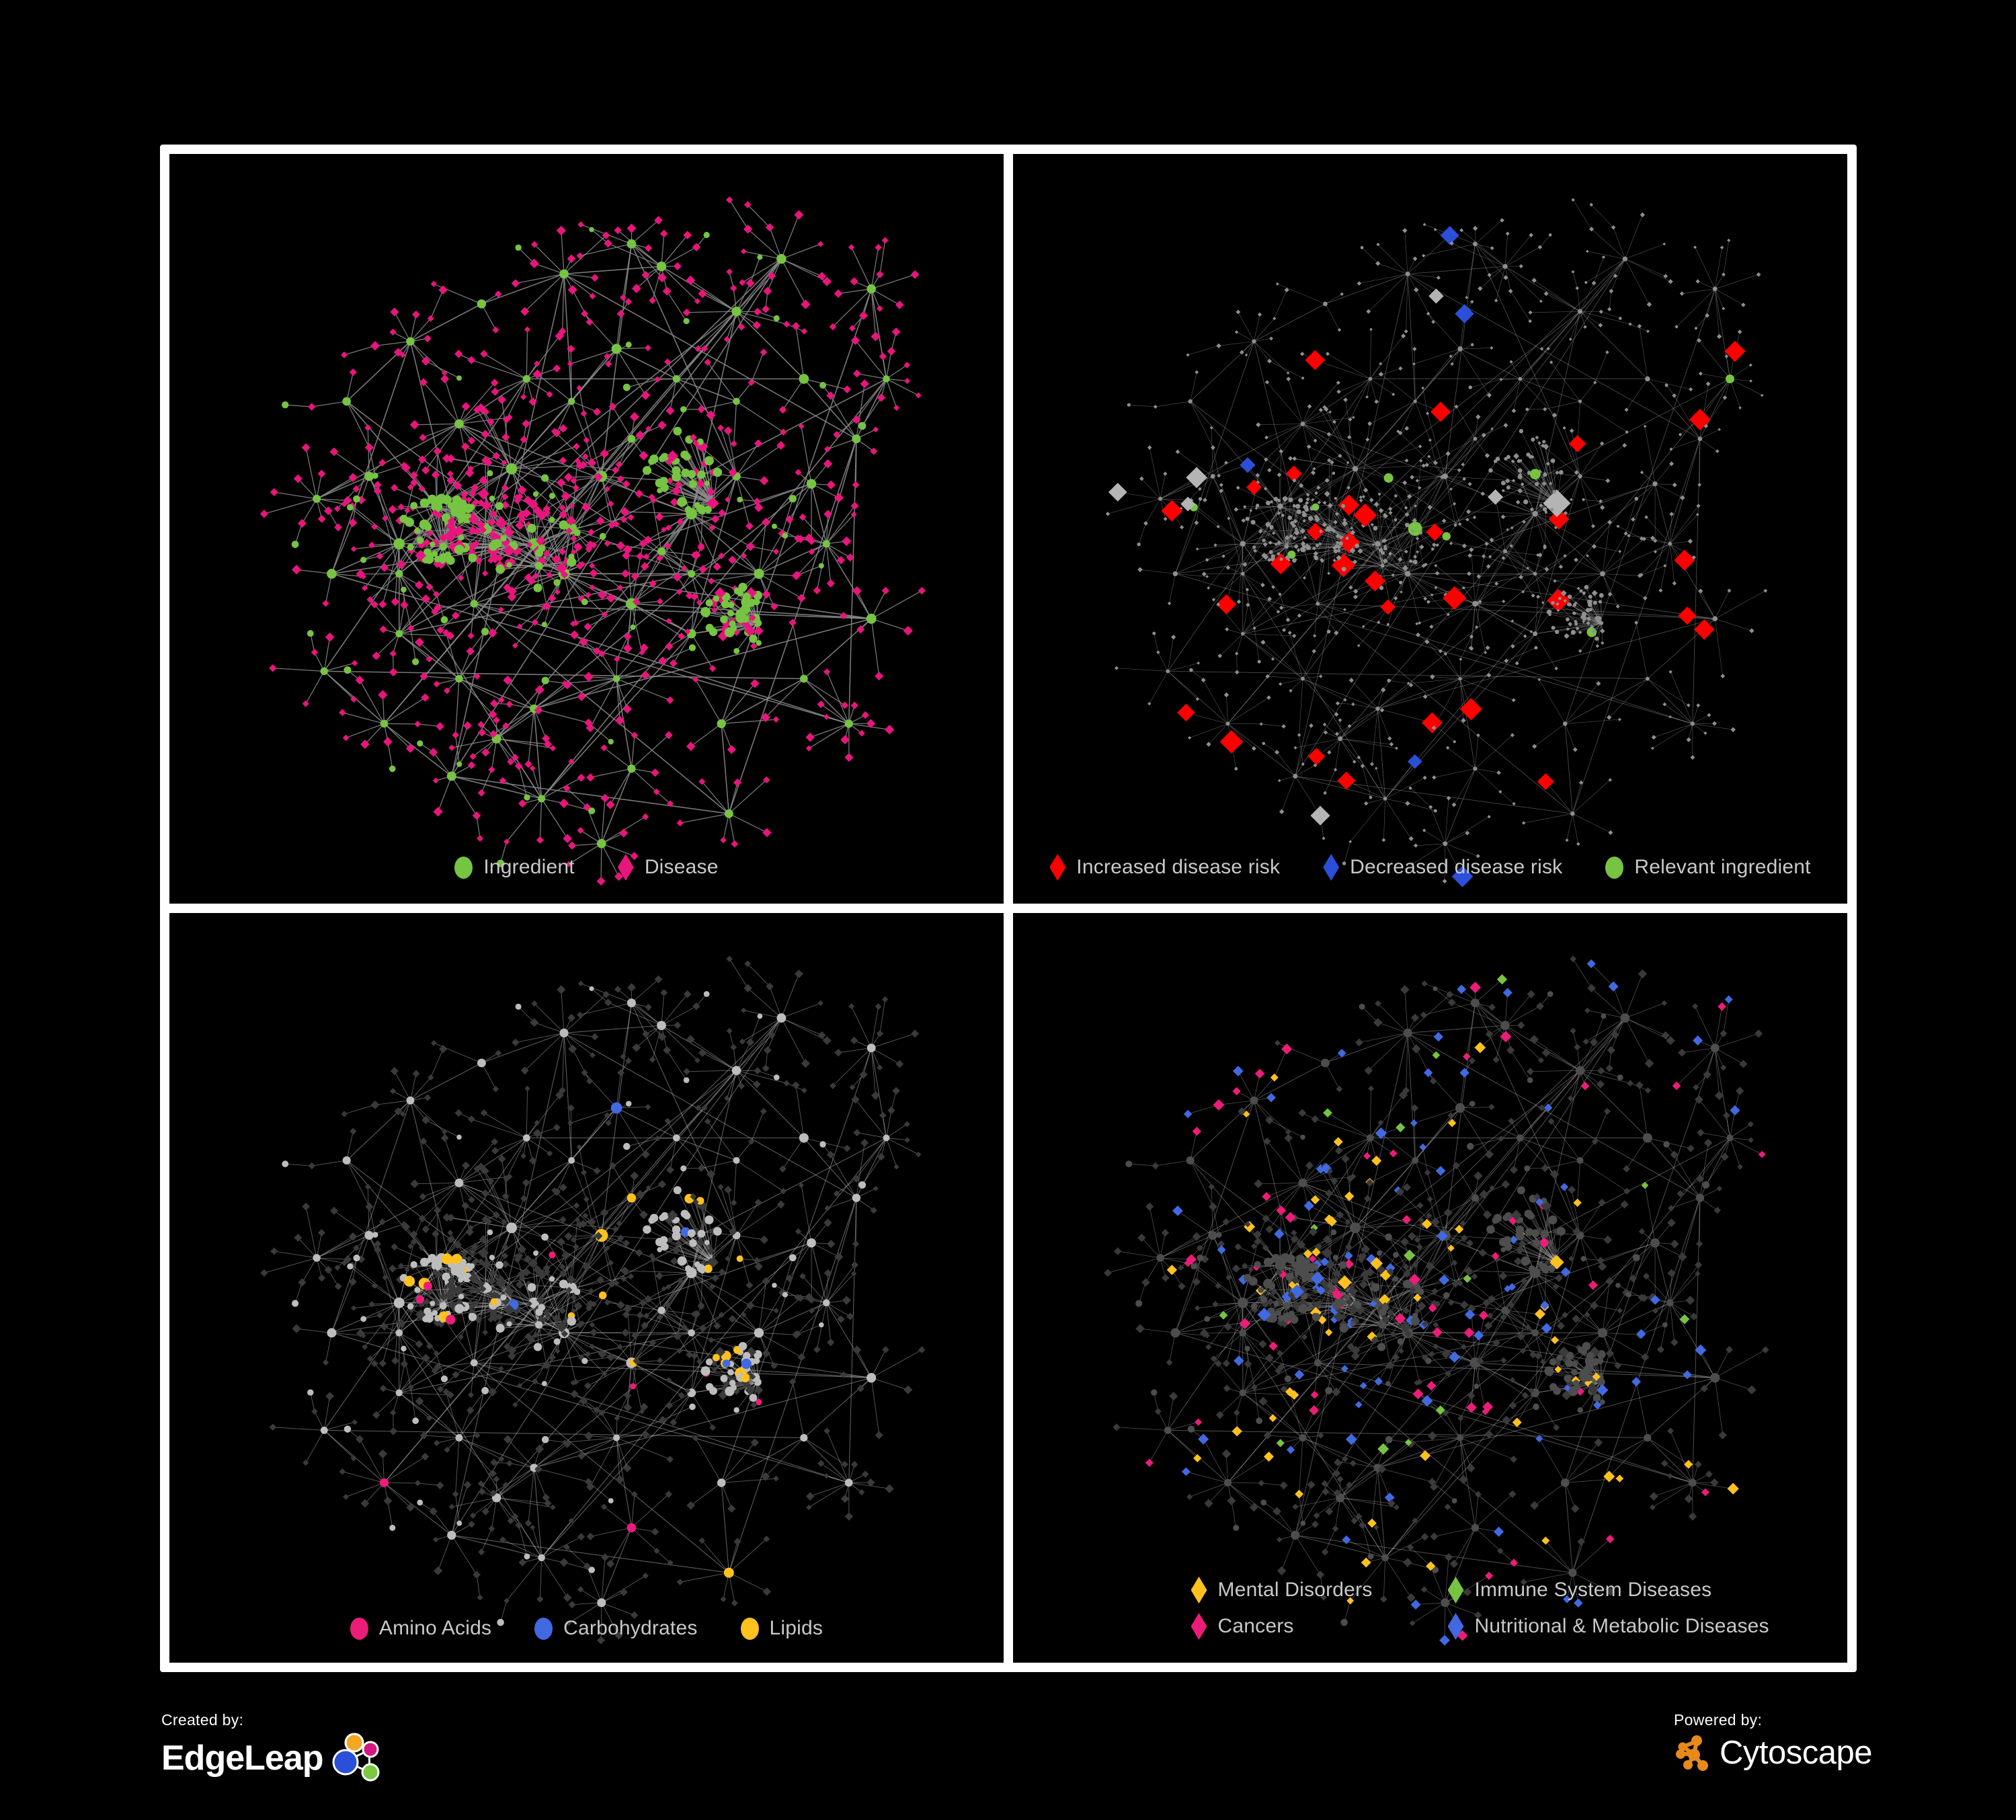  Describe the element at coordinates (1436, 1300) in the screenshot. I see `node-layer` at that location.